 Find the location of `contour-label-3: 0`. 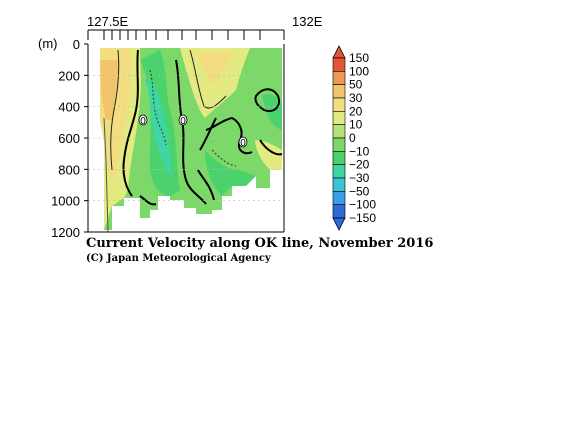

contour-label-3: 0 is located at coordinates (243, 142).